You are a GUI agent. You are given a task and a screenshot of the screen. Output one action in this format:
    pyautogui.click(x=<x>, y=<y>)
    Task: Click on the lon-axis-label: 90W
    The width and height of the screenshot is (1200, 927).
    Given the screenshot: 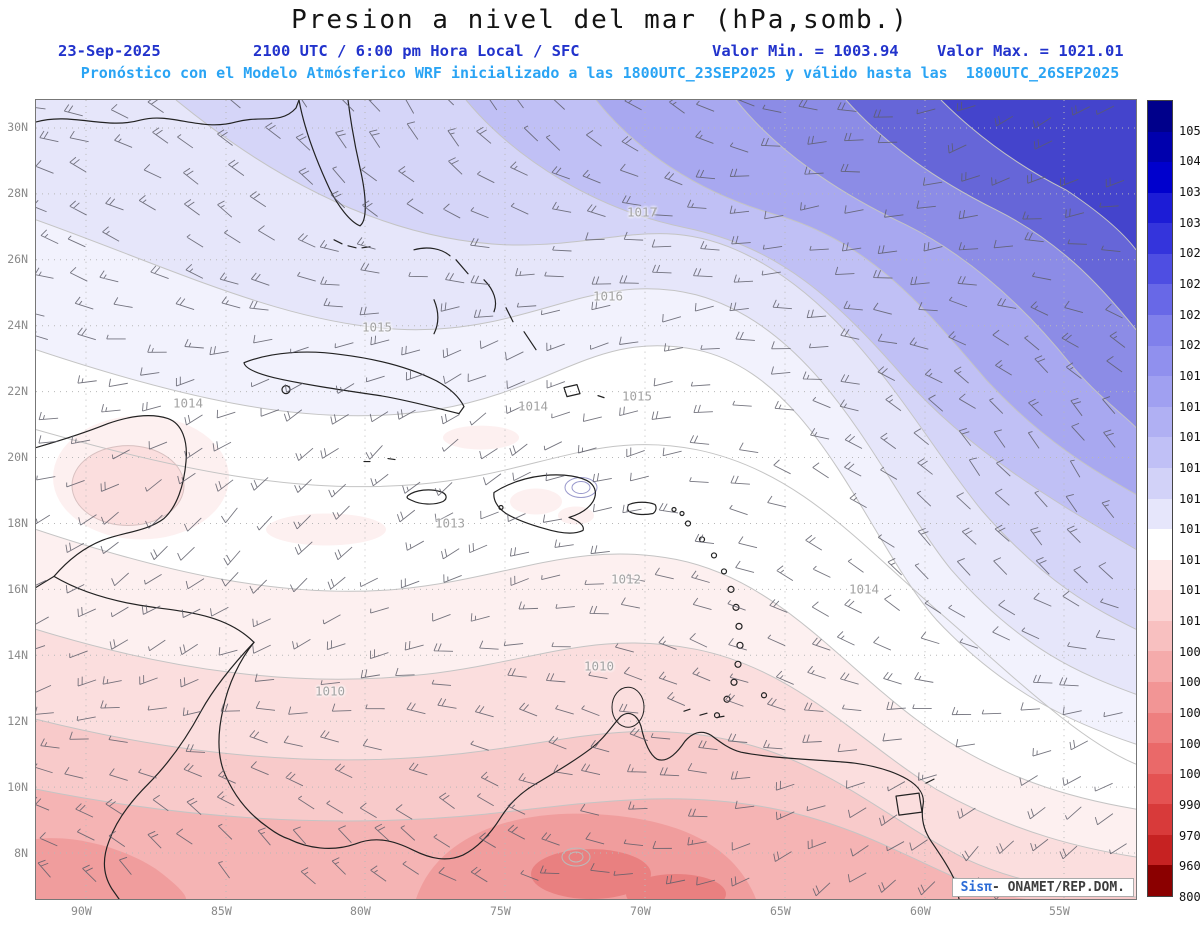 What is the action you would take?
    pyautogui.click(x=81, y=911)
    